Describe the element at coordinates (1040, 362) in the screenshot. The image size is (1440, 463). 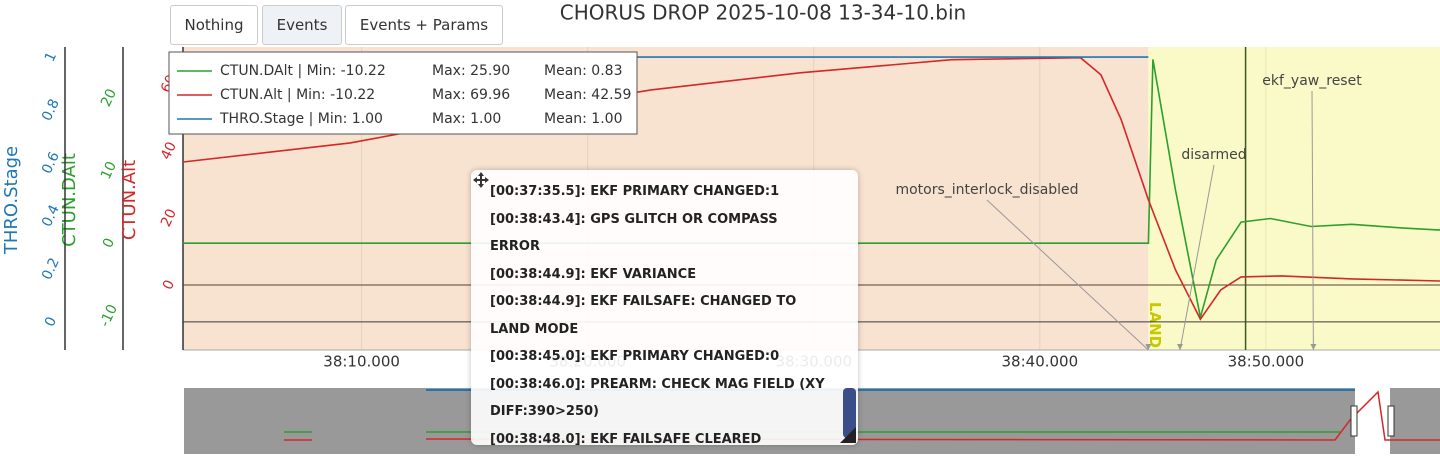
I see `x-tick-label: 38:40.000` at that location.